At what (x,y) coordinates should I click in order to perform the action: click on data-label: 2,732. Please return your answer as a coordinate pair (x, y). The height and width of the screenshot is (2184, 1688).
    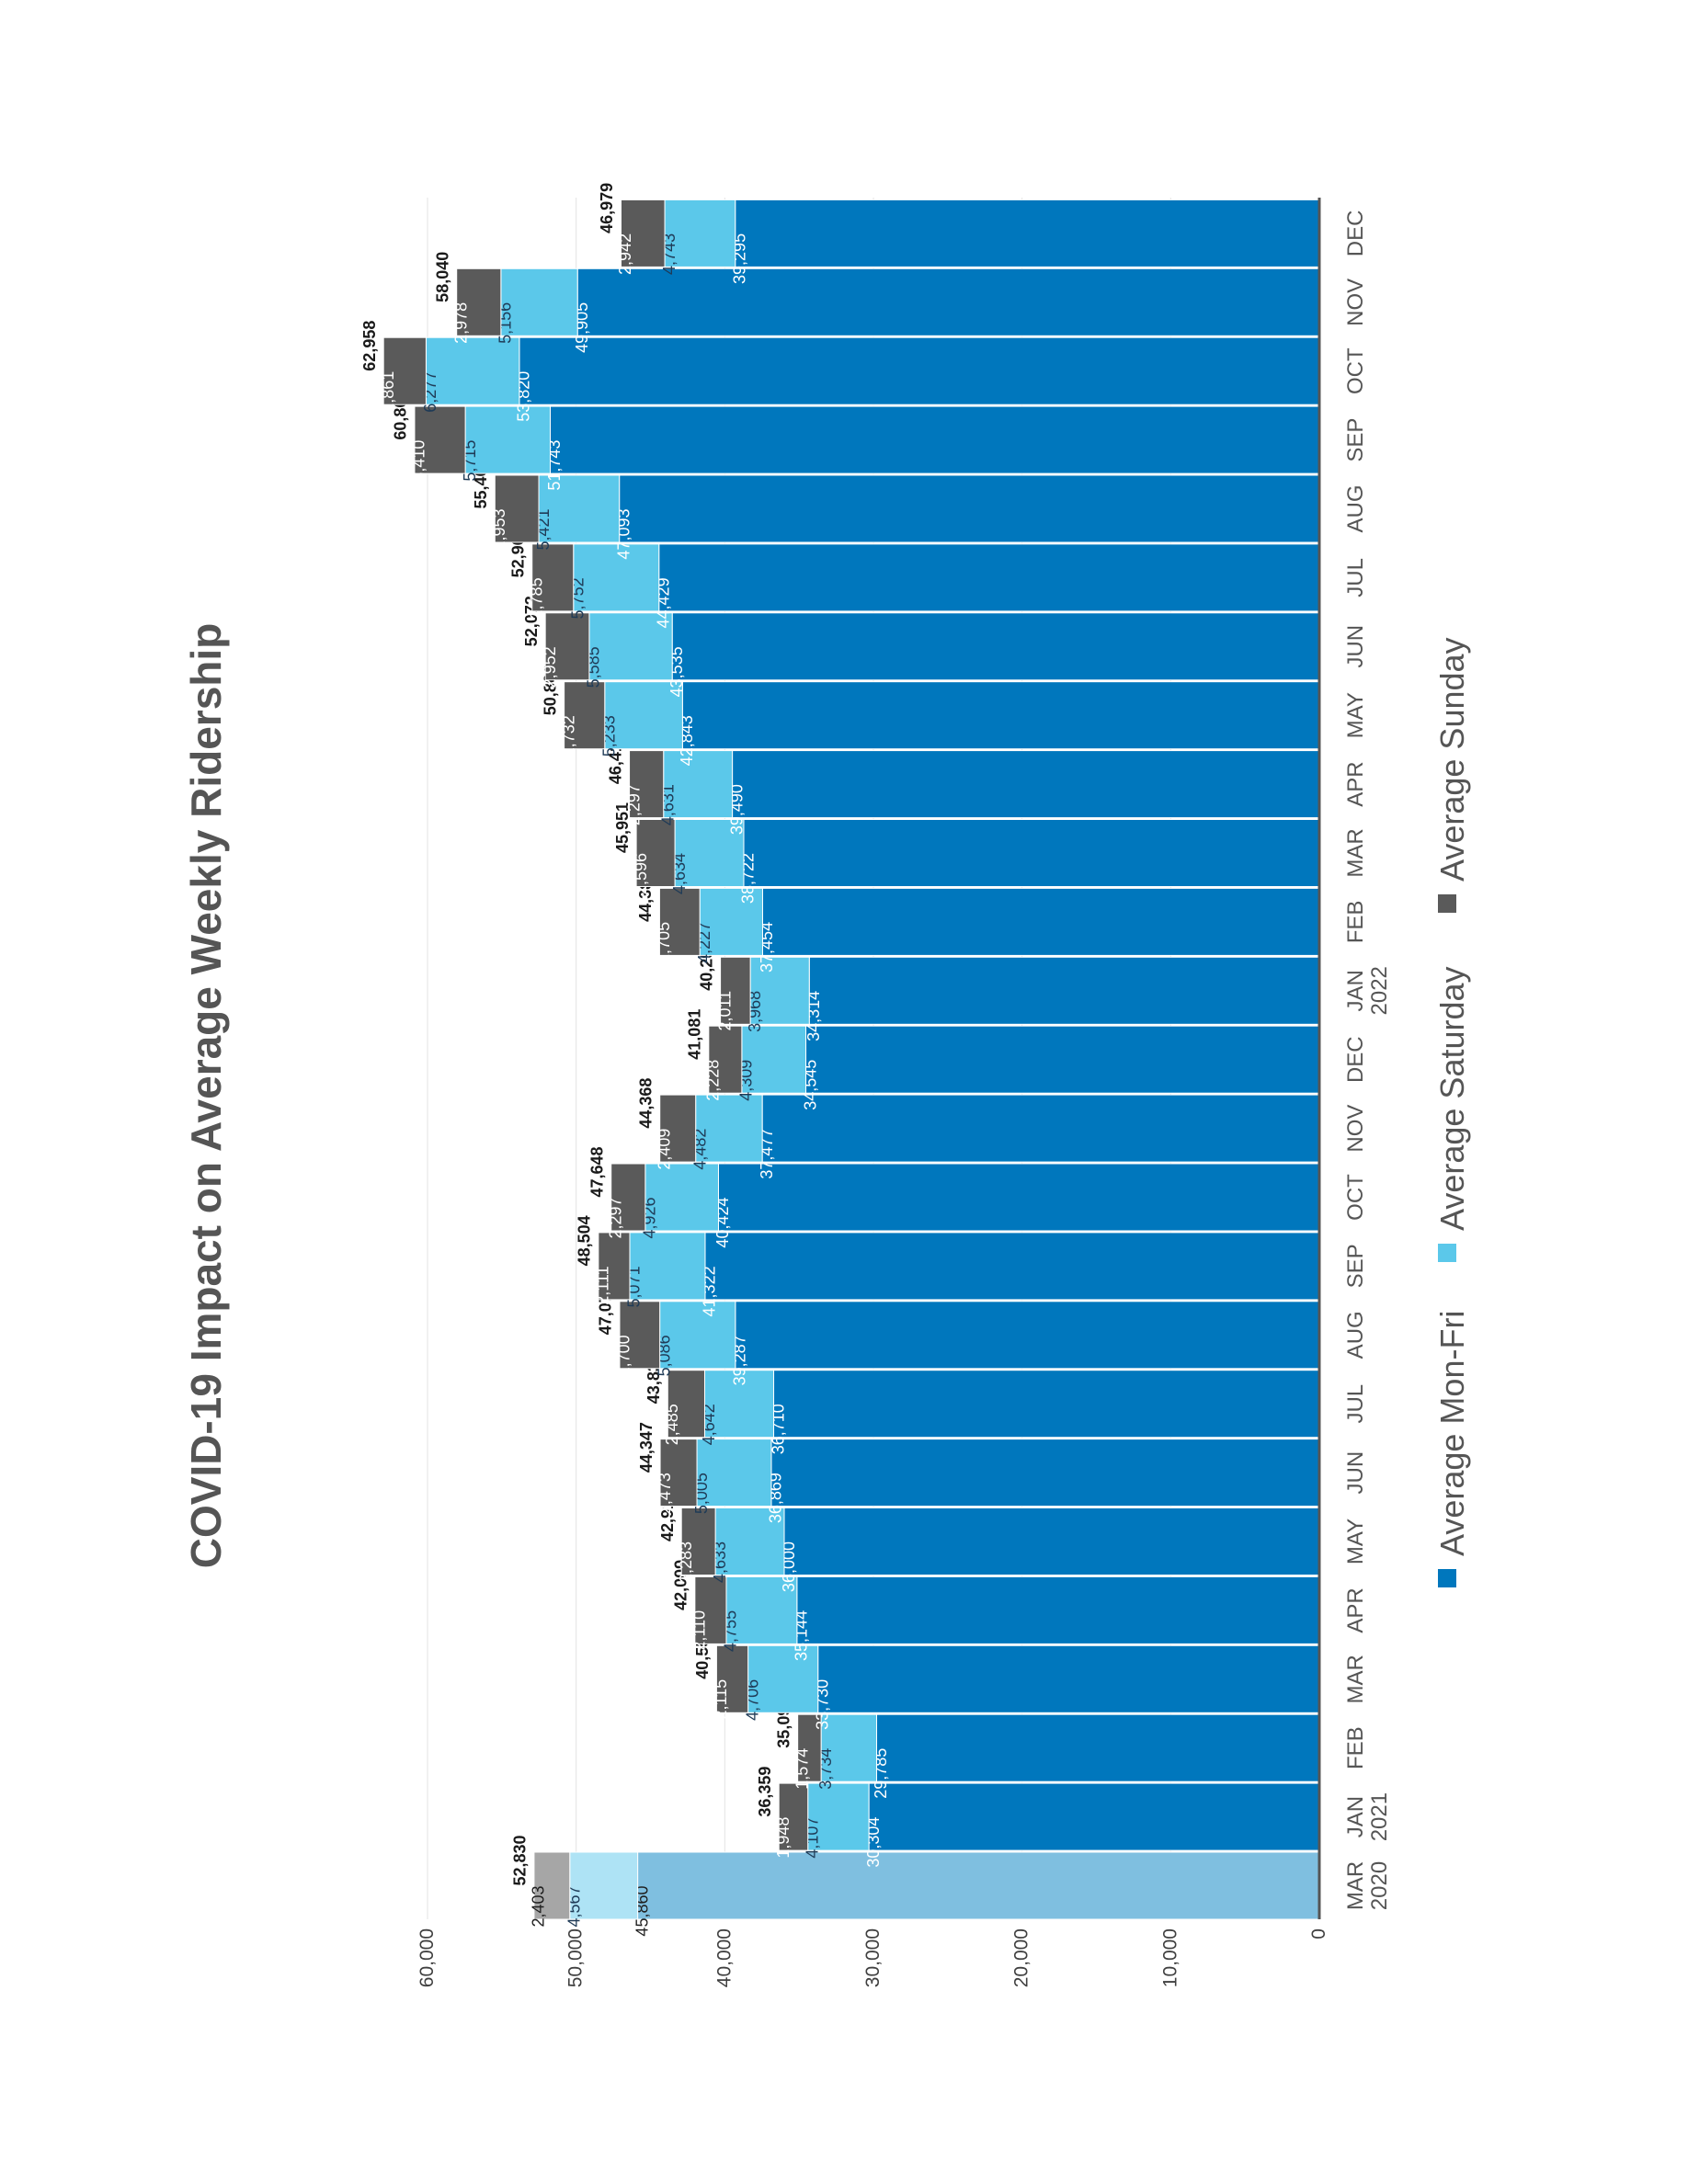
    Looking at the image, I should click on (568, 735).